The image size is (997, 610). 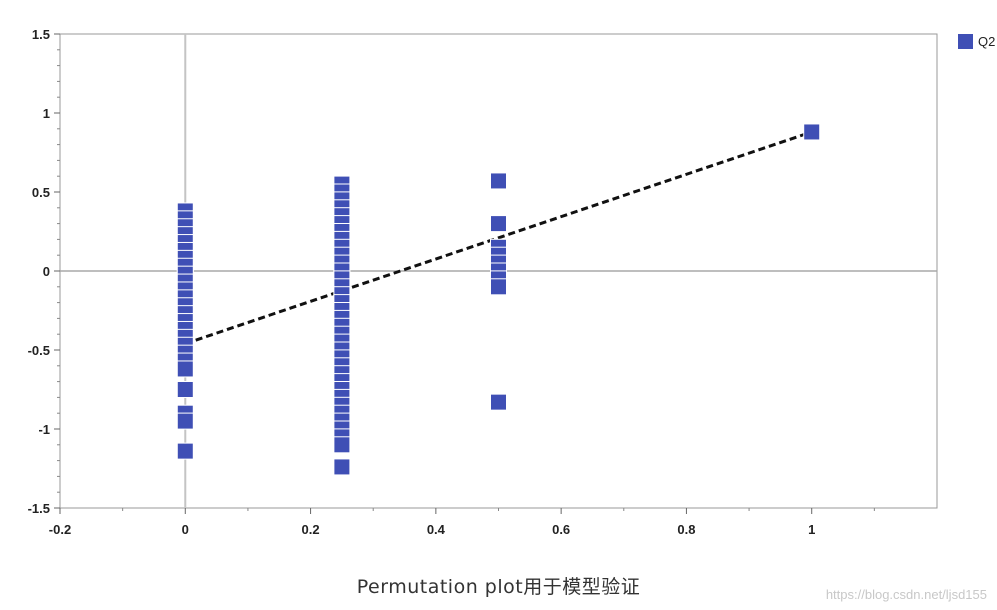 I want to click on y-tick-label: -1.5, so click(x=39, y=508).